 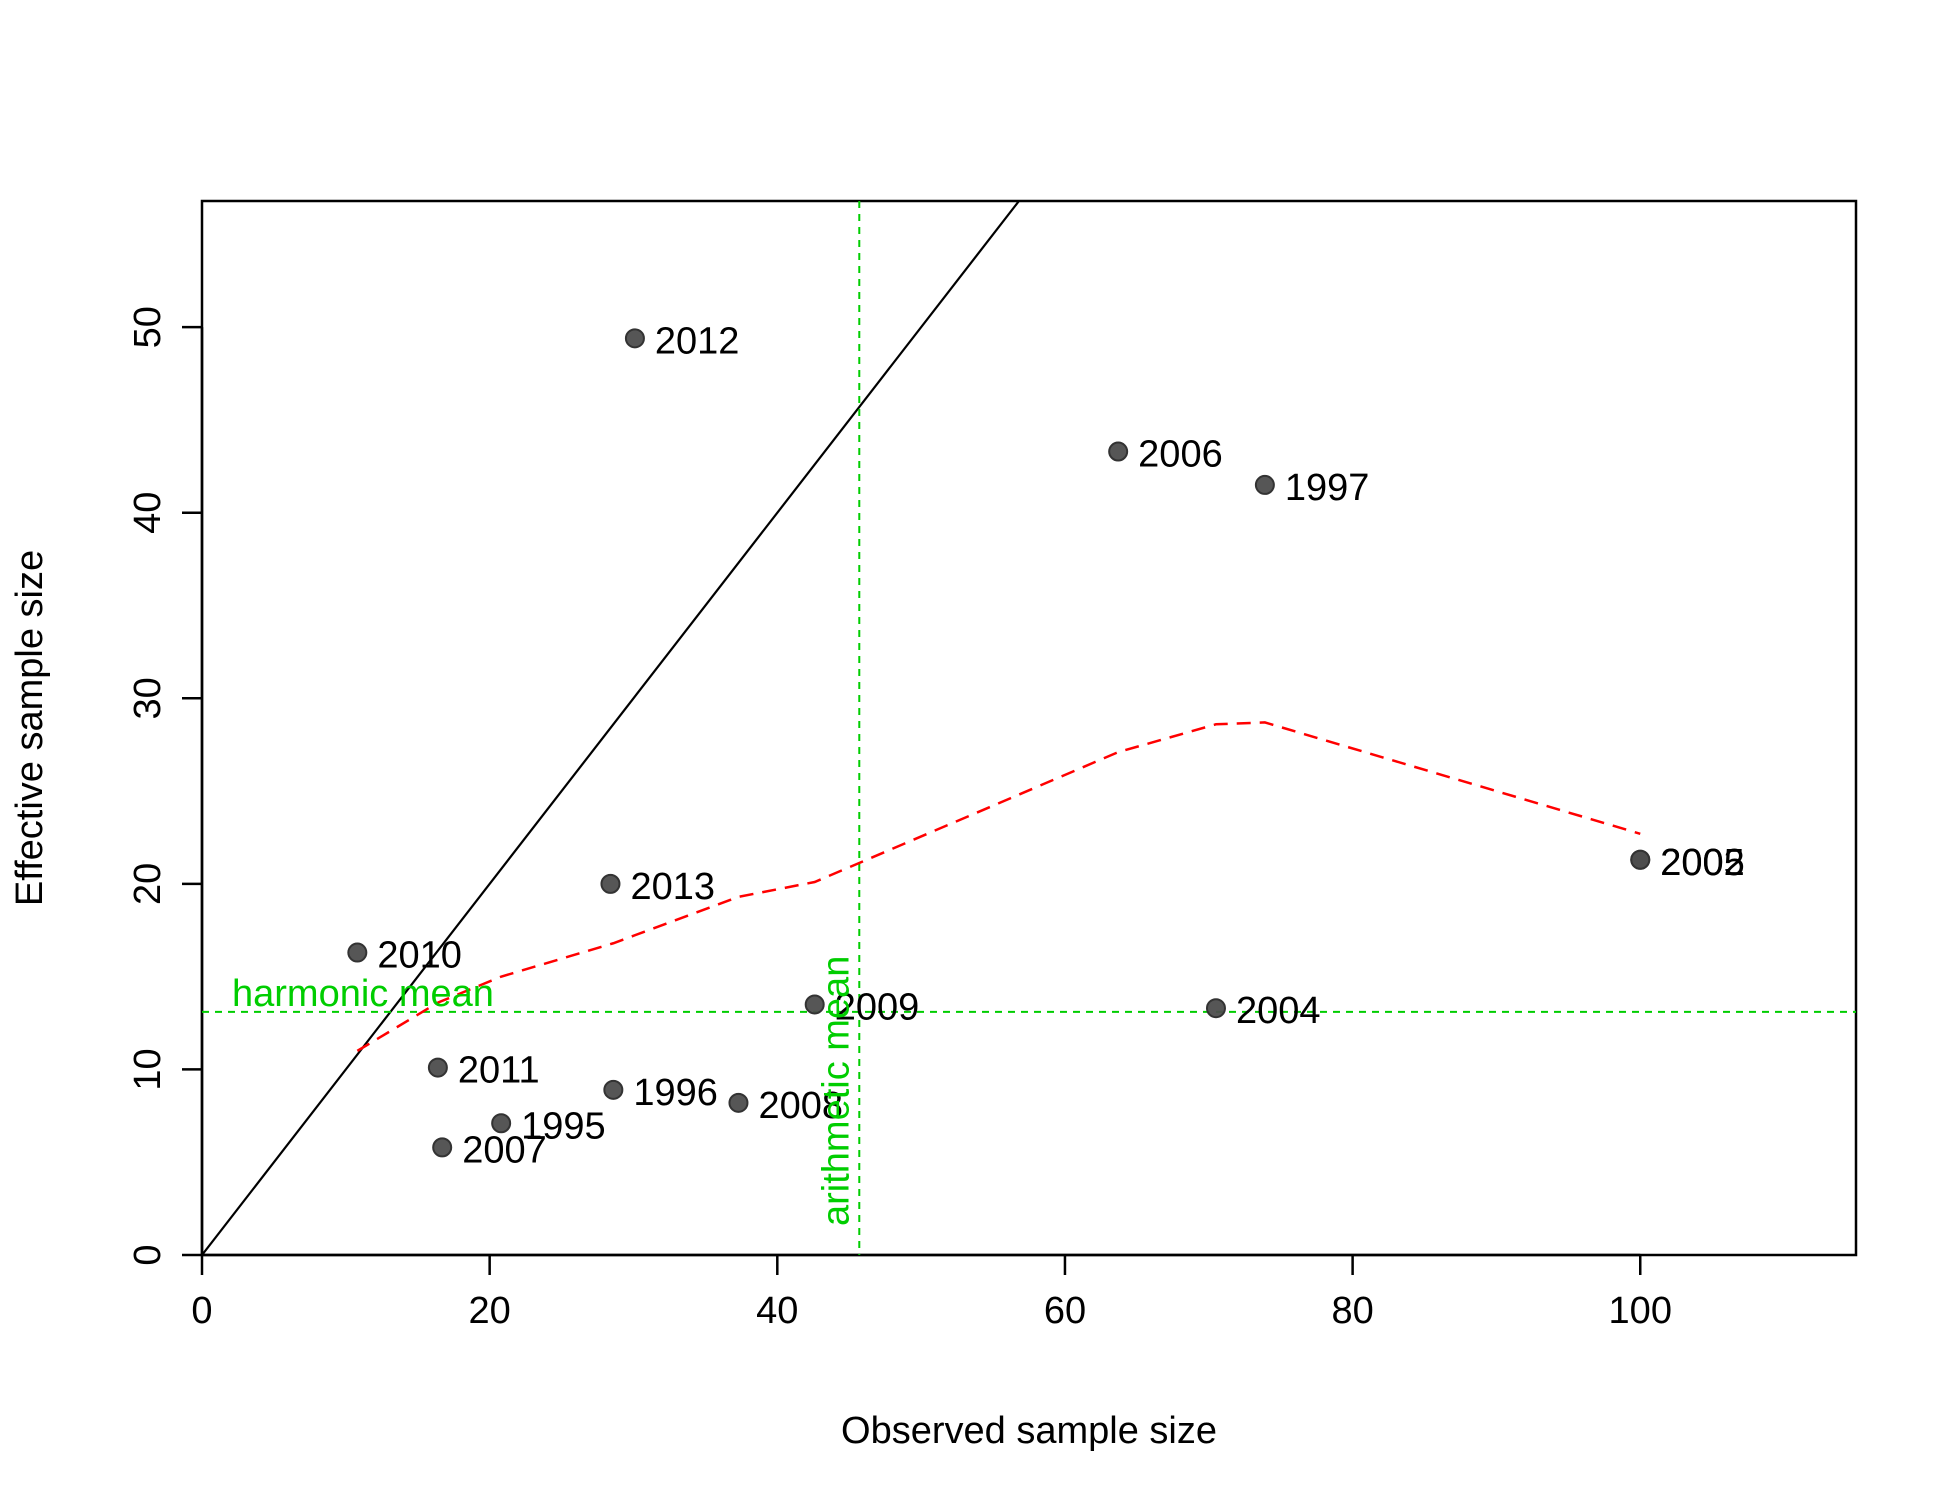 What do you see at coordinates (504, 1150) in the screenshot?
I see `point-label: 2007` at bounding box center [504, 1150].